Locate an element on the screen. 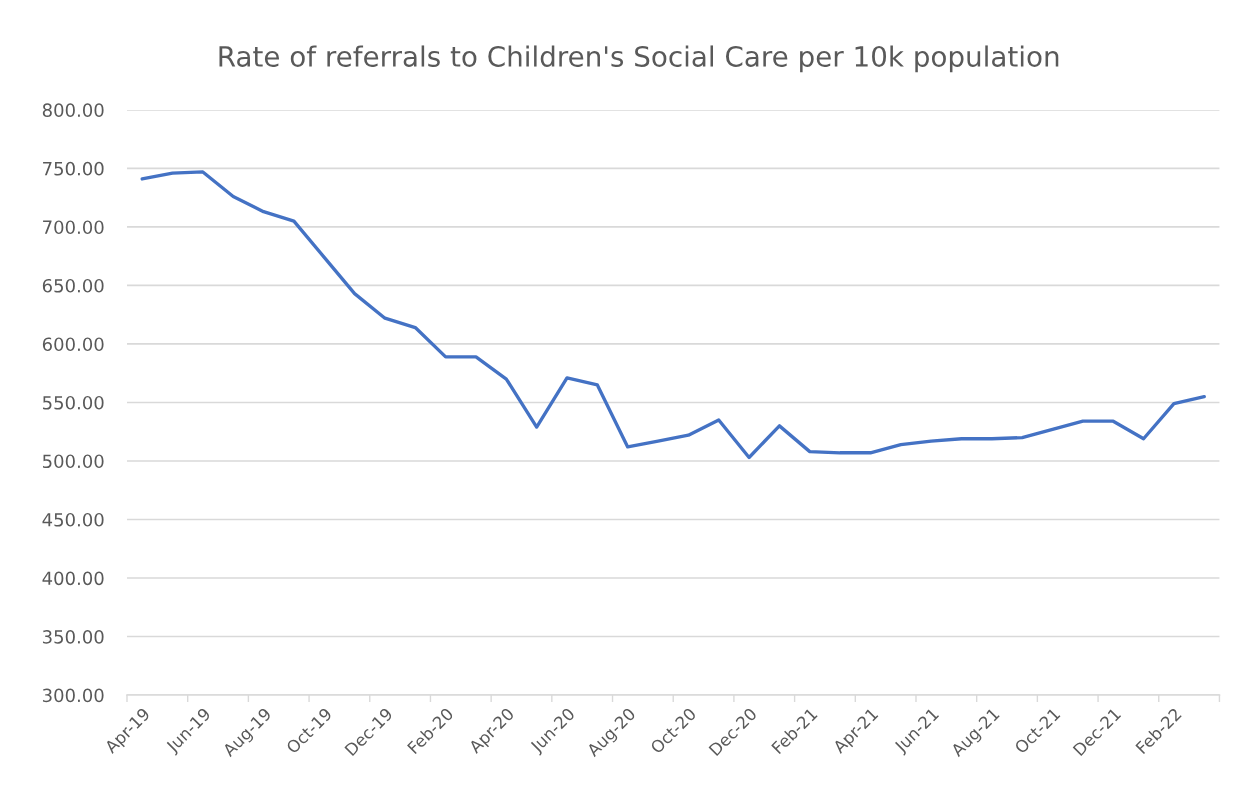 The image size is (1233, 785). y-tick-label: 450.00 is located at coordinates (73, 519).